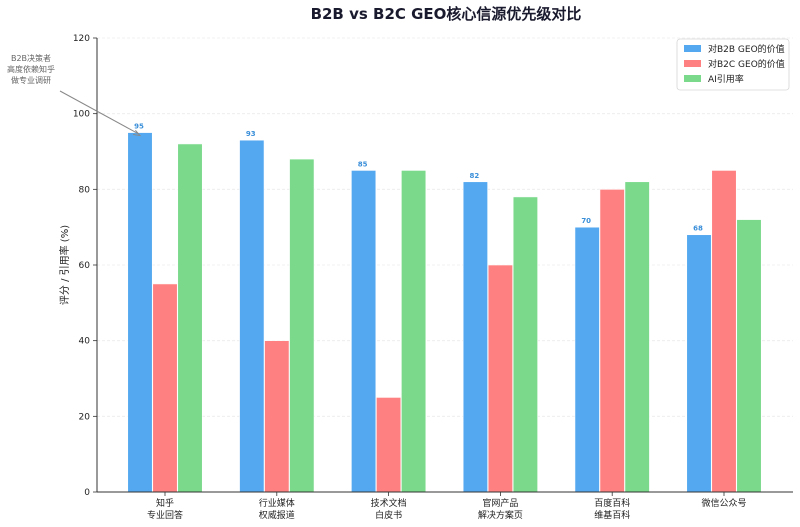 The image size is (800, 527). I want to click on y-tick-label: 20, so click(85, 417).